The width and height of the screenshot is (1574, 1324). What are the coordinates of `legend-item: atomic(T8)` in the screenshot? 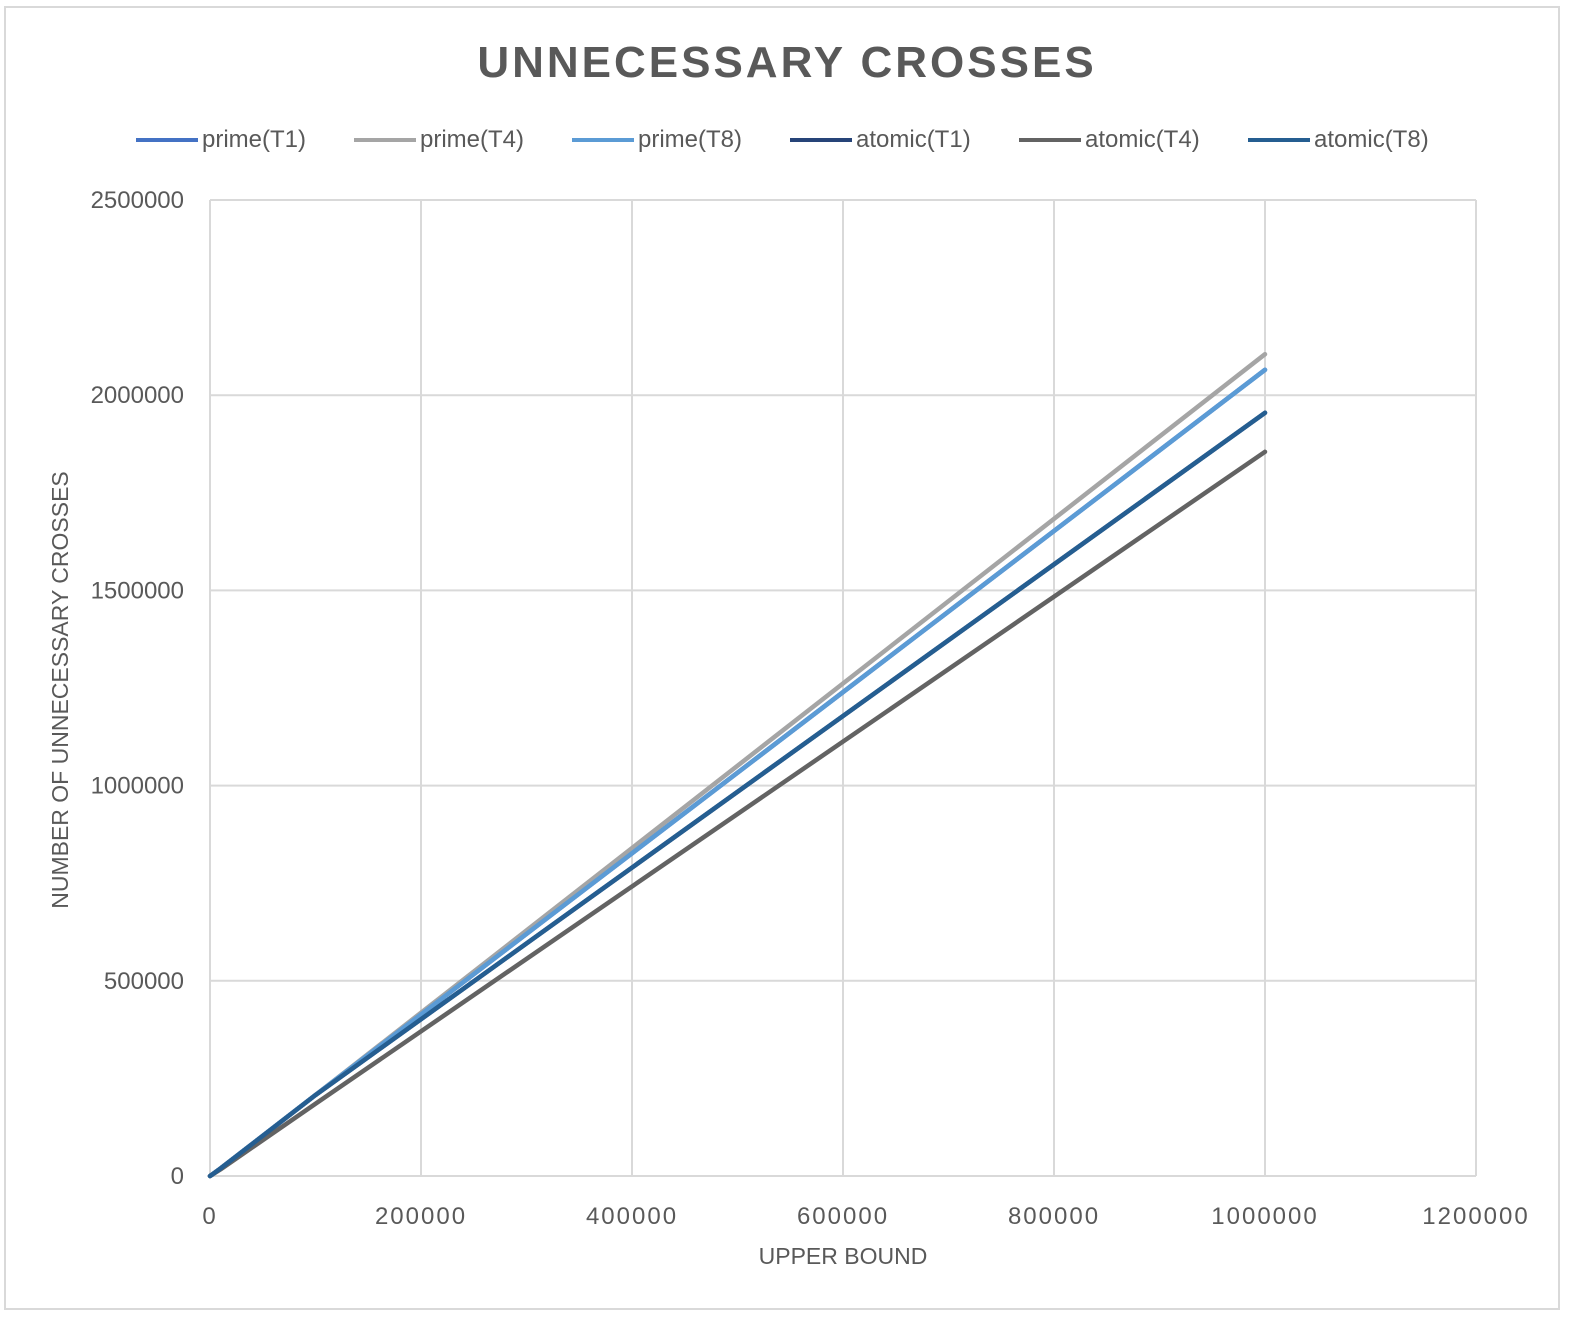 It's located at (1338, 140).